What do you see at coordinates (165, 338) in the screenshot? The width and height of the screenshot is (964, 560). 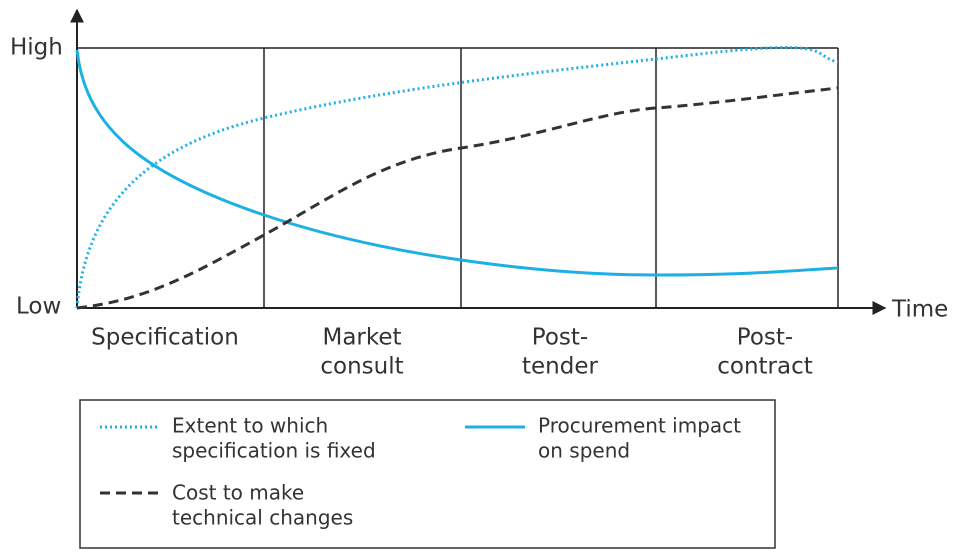 I see `phase-label: Specification` at bounding box center [165, 338].